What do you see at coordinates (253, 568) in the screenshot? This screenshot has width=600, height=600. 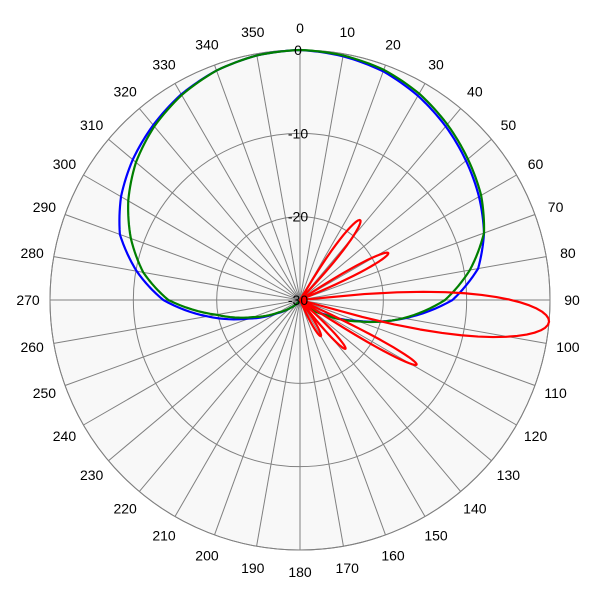 I see `angle-tick-label: 190` at bounding box center [253, 568].